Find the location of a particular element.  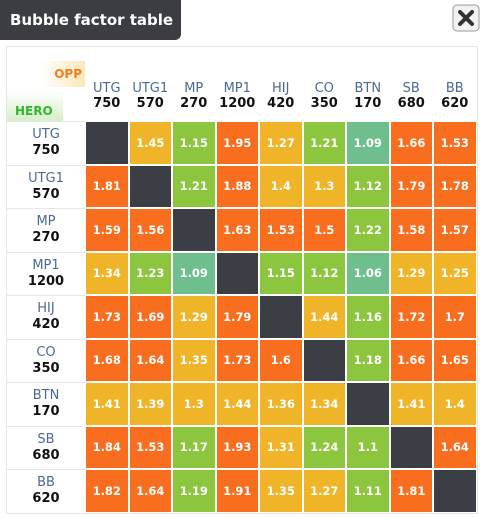

value-cell: 1.45 is located at coordinates (150, 143).